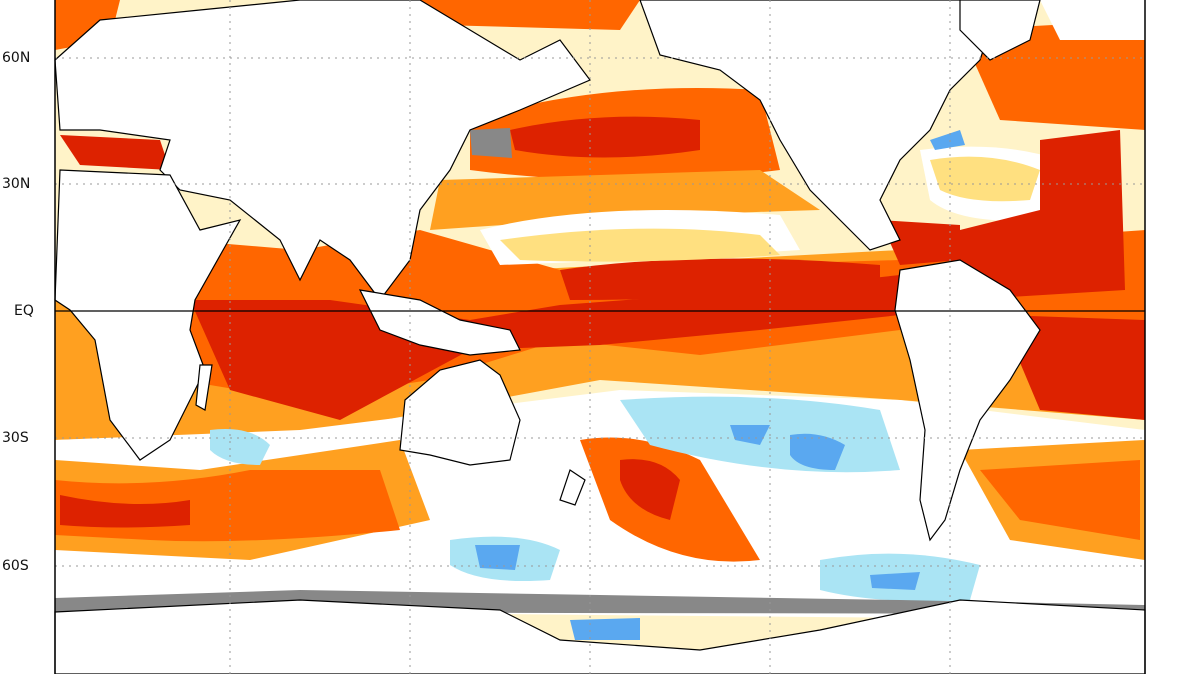 This screenshot has width=1200, height=678. I want to click on lat-label-60s: 60S, so click(15, 566).